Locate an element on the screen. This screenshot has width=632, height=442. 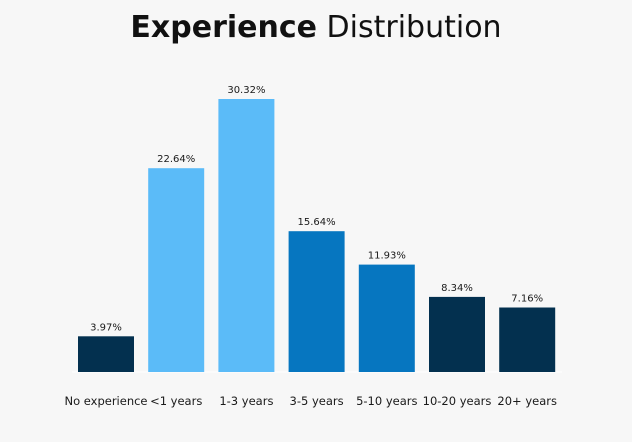
category-label-3: 3-5 years is located at coordinates (317, 401).